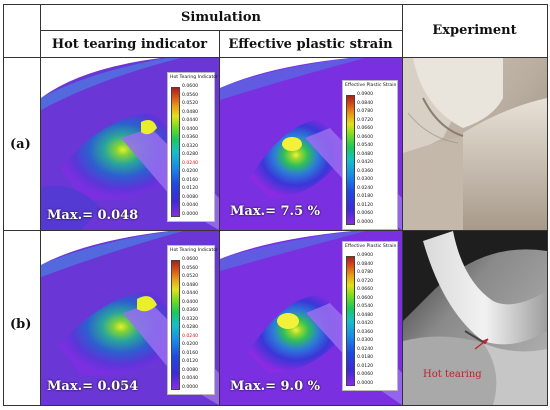 This screenshot has height=410, width=550. Describe the element at coordinates (275, 405) in the screenshot. I see `table-bottom-border` at that location.